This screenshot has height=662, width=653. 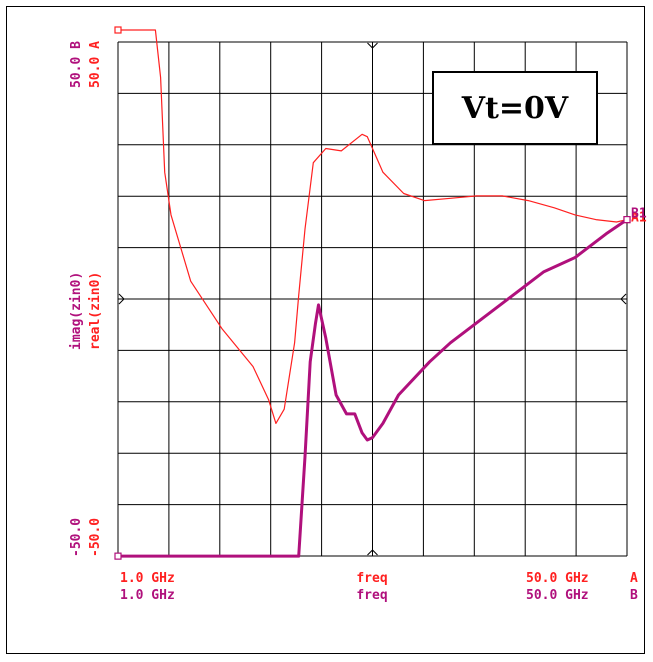 I want to click on series-label-a1: A1, so click(x=639, y=218).